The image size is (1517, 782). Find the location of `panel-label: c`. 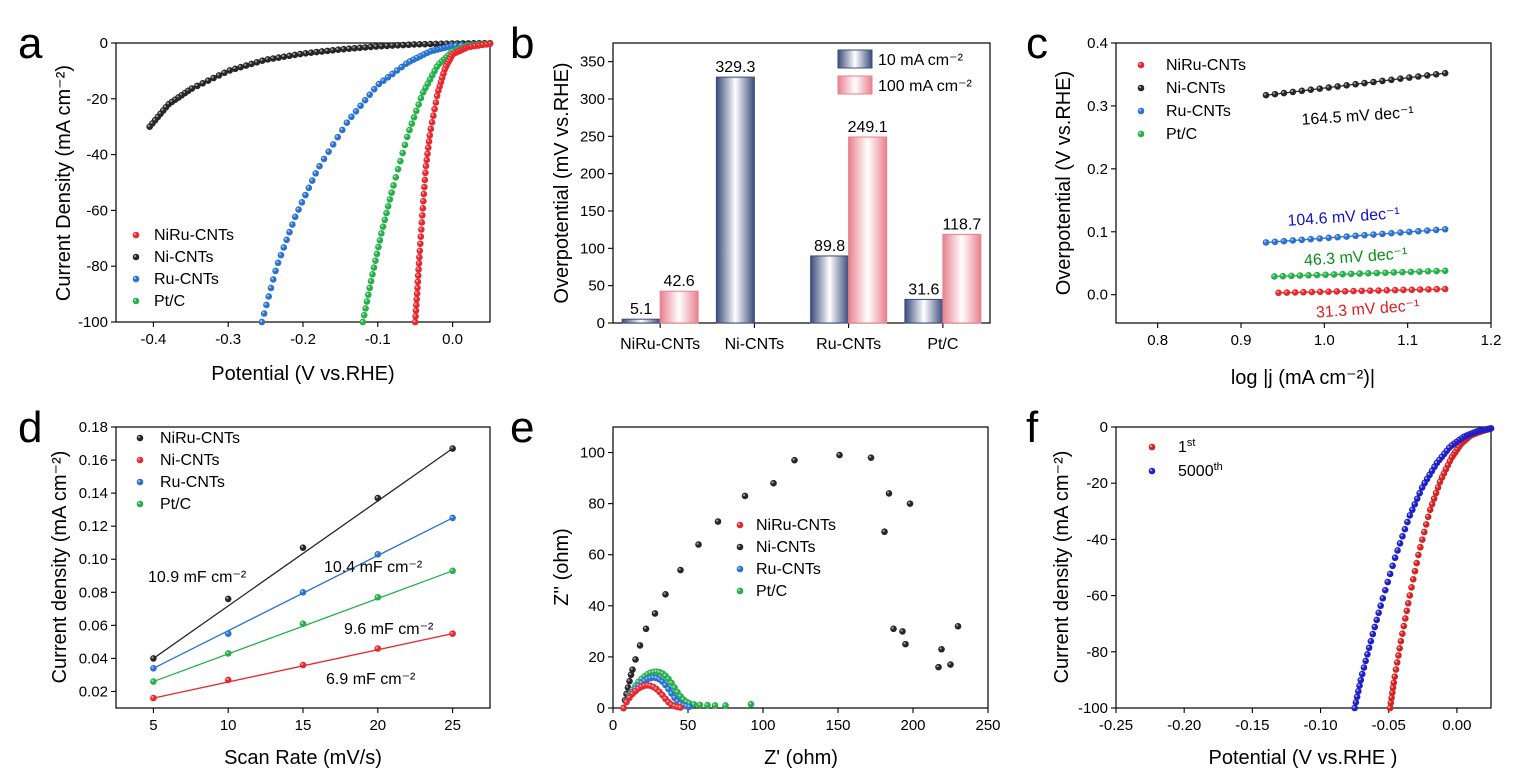

panel-label: c is located at coordinates (1037, 43).